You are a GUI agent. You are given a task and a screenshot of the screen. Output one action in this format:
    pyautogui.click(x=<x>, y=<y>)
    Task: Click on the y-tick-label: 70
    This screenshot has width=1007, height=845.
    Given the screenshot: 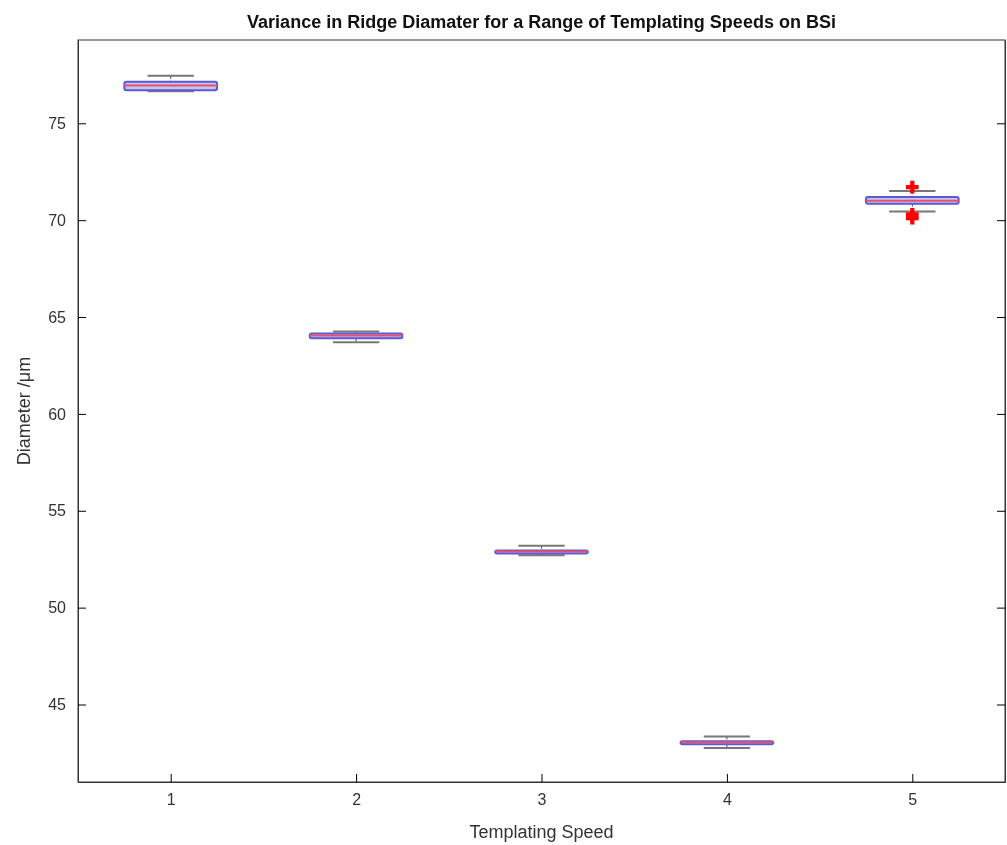 What is the action you would take?
    pyautogui.click(x=57, y=220)
    